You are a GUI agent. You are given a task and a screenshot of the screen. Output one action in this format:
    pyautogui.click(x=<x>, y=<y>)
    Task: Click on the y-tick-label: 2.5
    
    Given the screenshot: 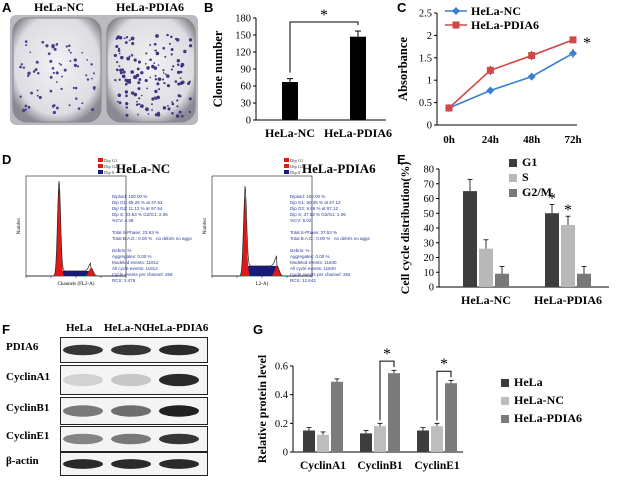 What is the action you would take?
    pyautogui.click(x=425, y=14)
    